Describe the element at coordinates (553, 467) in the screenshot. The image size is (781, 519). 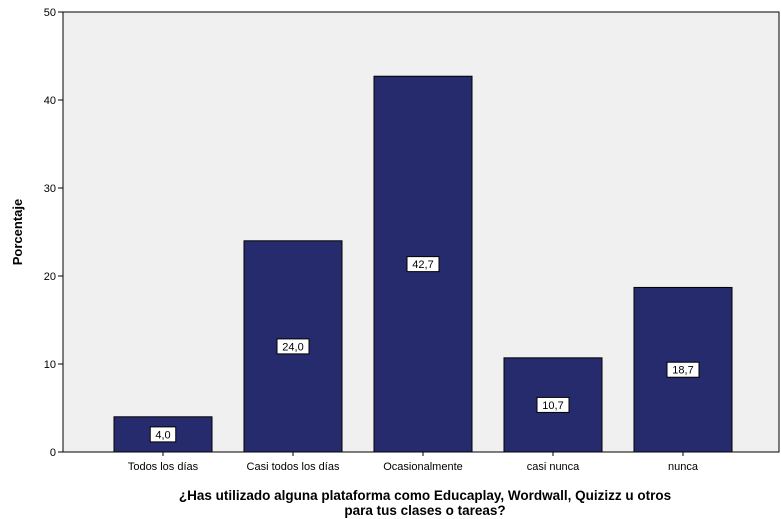
I see `category-label-4: casi nunca` at that location.